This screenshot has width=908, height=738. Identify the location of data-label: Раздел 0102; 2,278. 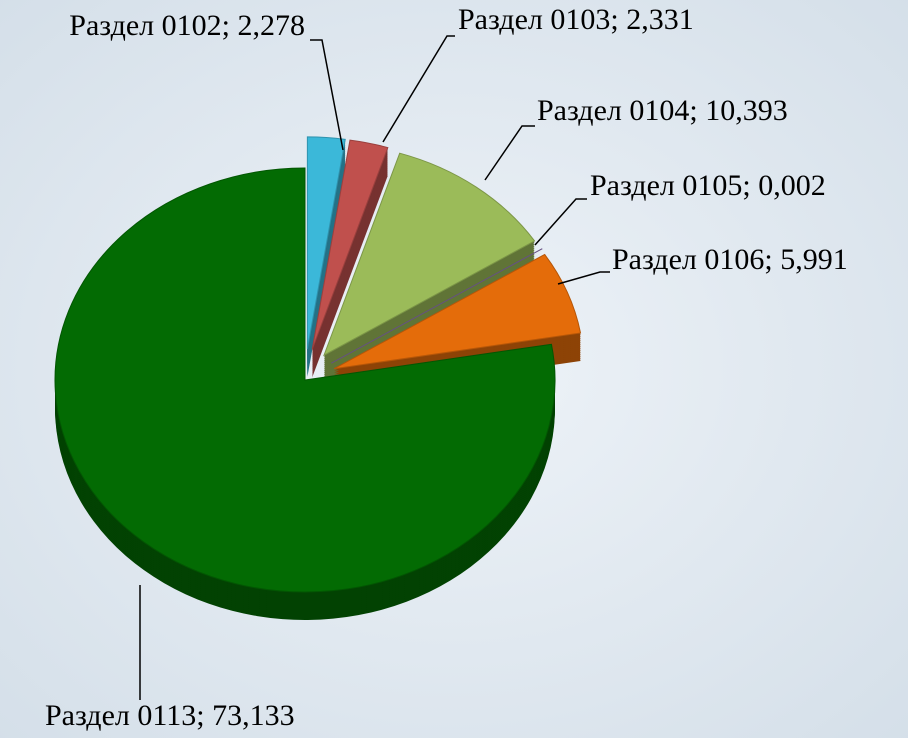
(187, 25).